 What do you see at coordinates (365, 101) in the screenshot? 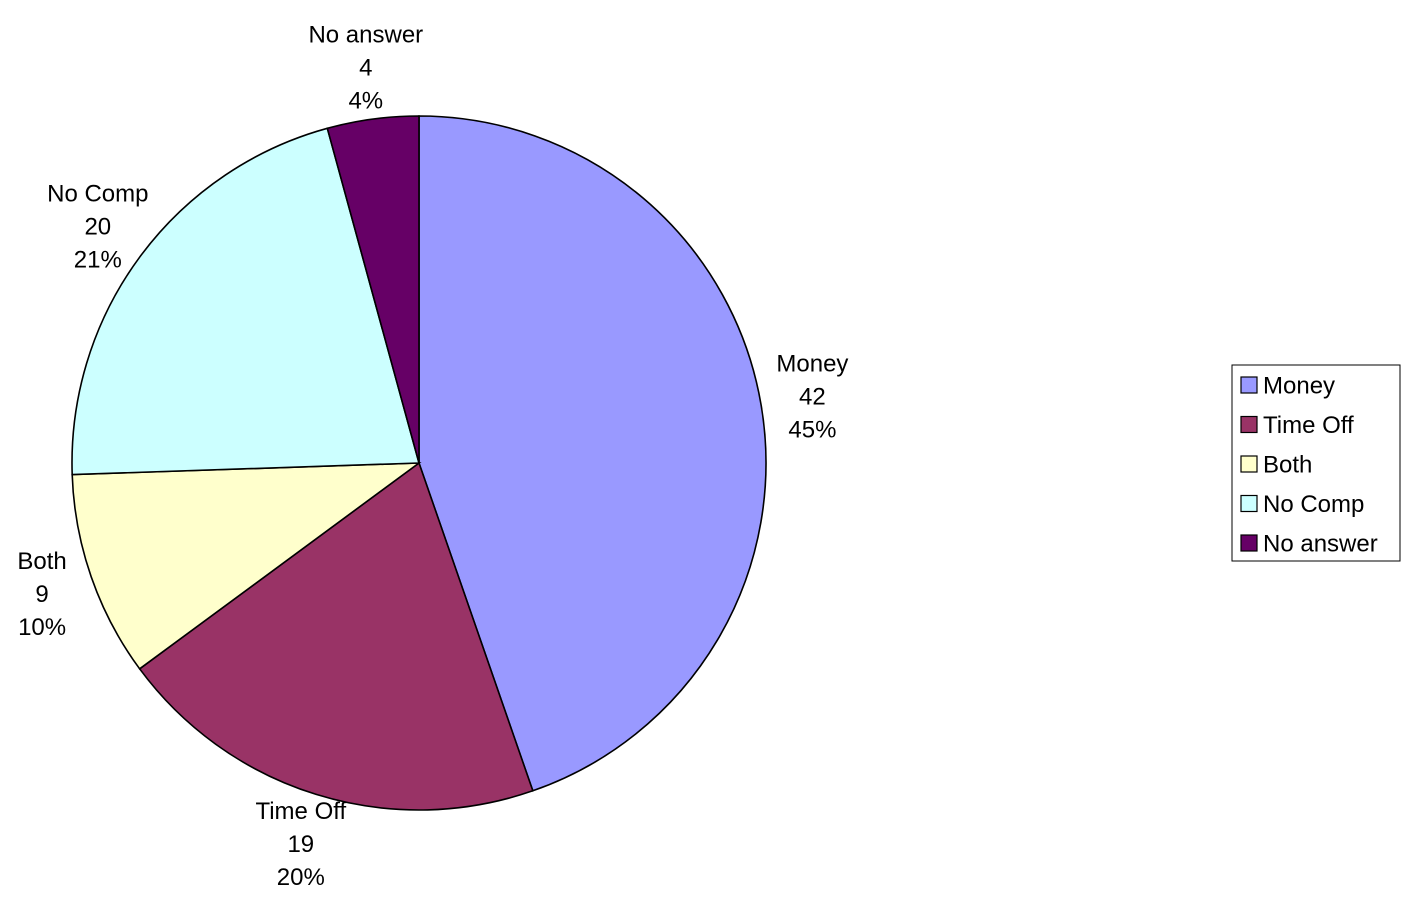
I see `data-label-percent: 4%` at bounding box center [365, 101].